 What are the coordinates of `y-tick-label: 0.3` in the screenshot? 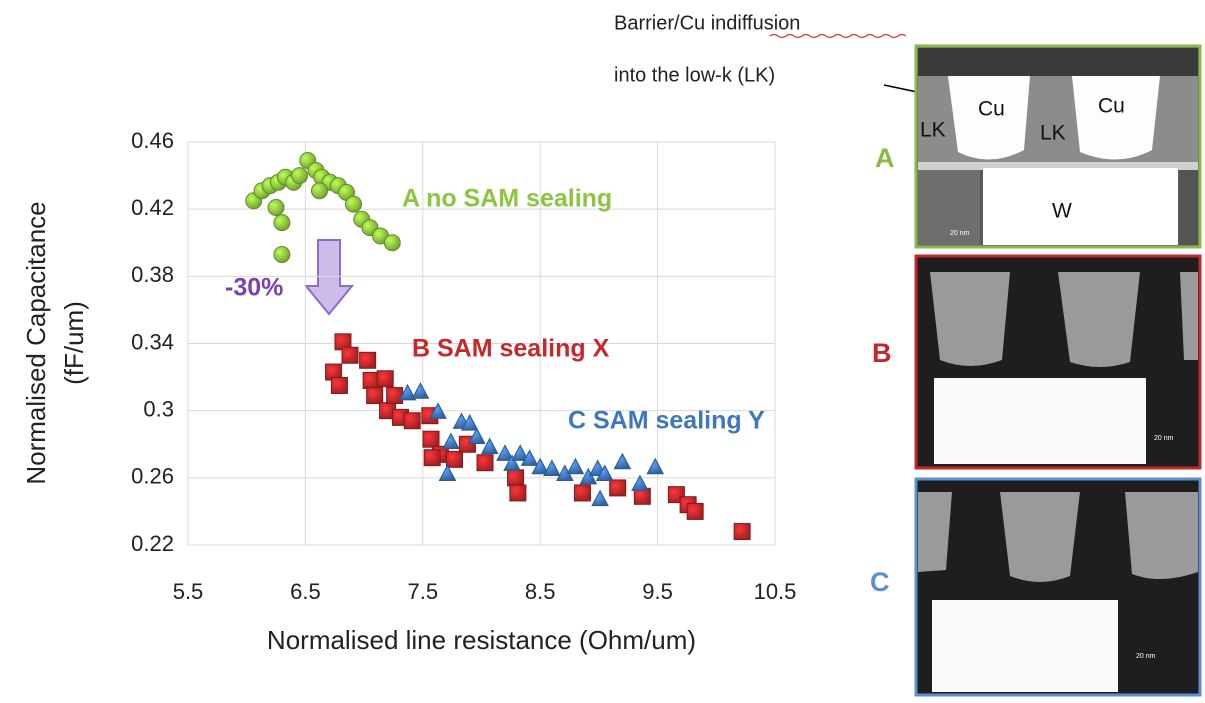 It's located at (158, 408).